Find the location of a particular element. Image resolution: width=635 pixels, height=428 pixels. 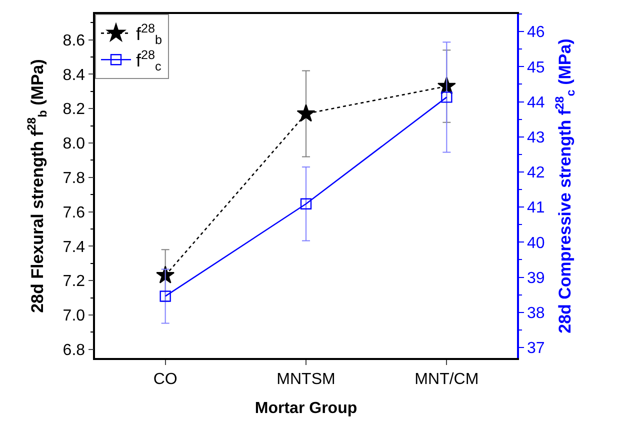

y-tick-label: 7.2 is located at coordinates (74, 281).